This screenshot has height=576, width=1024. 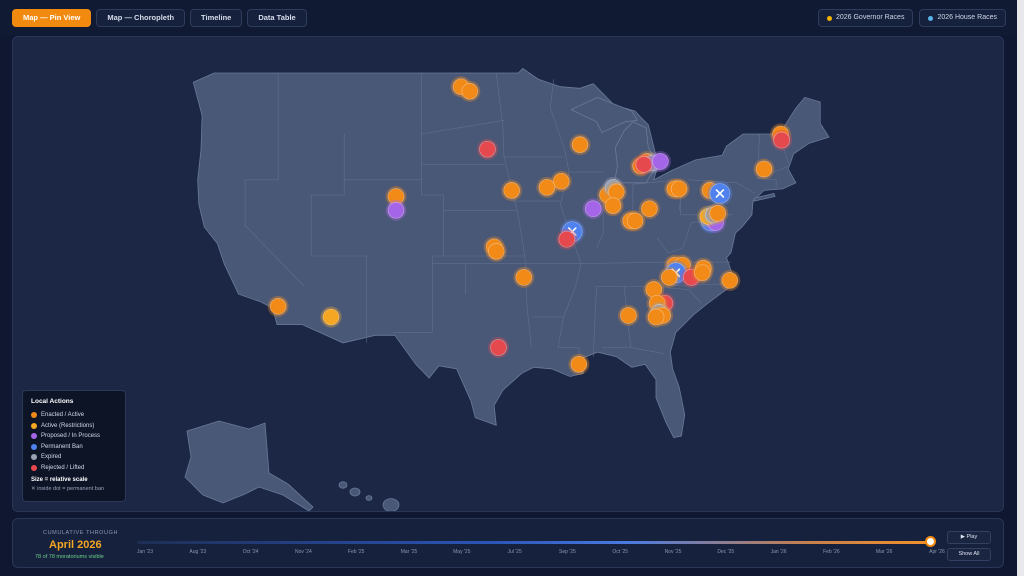 I want to click on legend-item-proposed: Proposed / In Process, so click(x=74, y=436).